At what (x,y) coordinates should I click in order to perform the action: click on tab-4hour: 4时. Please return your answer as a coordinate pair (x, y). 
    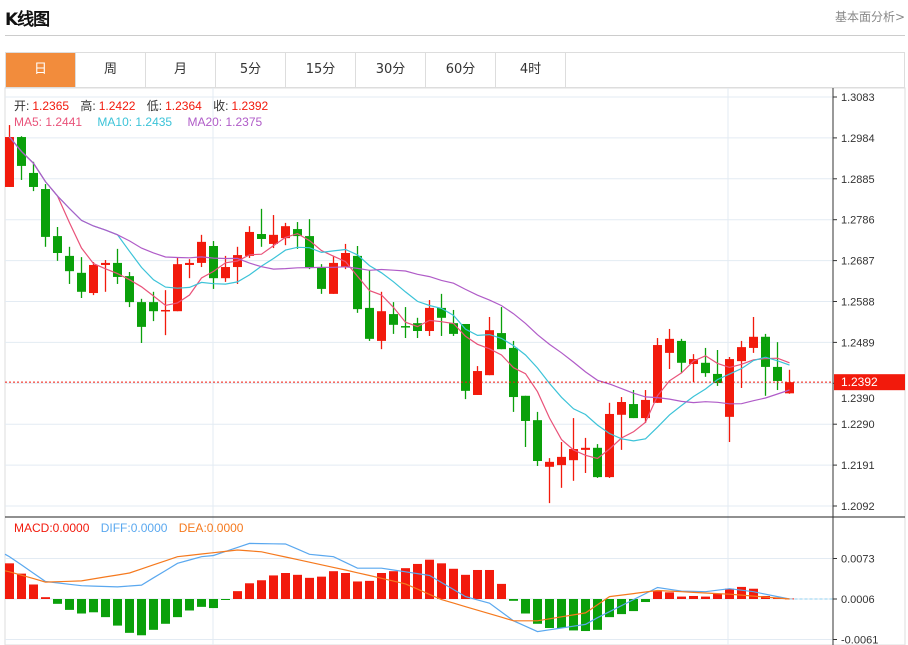
    Looking at the image, I should click on (531, 70).